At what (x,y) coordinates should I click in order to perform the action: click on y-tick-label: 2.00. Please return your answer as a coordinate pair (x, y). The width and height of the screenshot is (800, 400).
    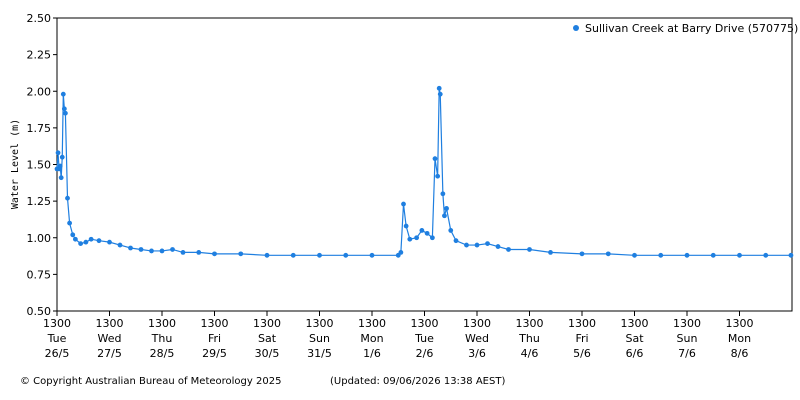
    Looking at the image, I should click on (39, 91).